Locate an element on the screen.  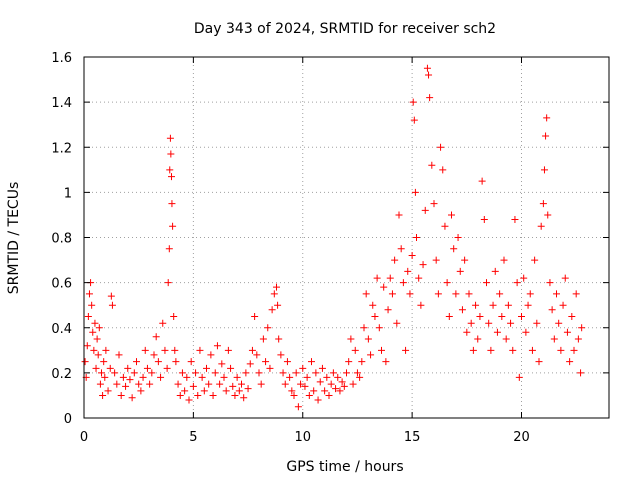
y-tick-label: 1.6 is located at coordinates (61, 58).